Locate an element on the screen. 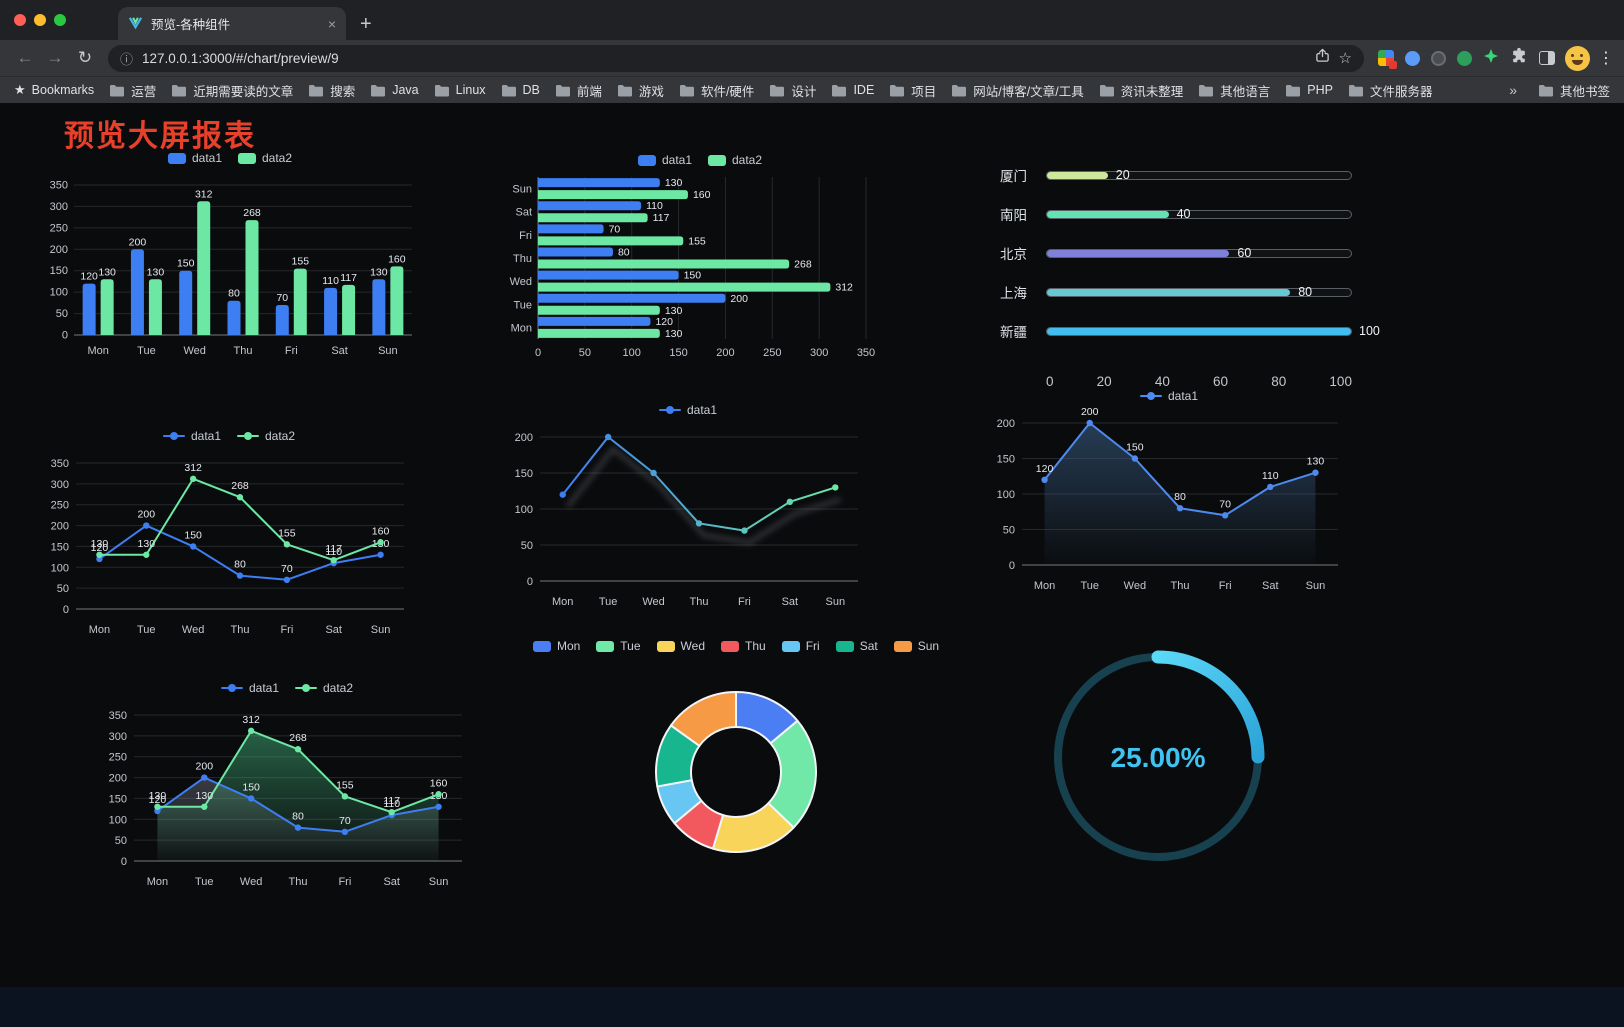  bookmark-label: 项目 is located at coordinates (924, 91).